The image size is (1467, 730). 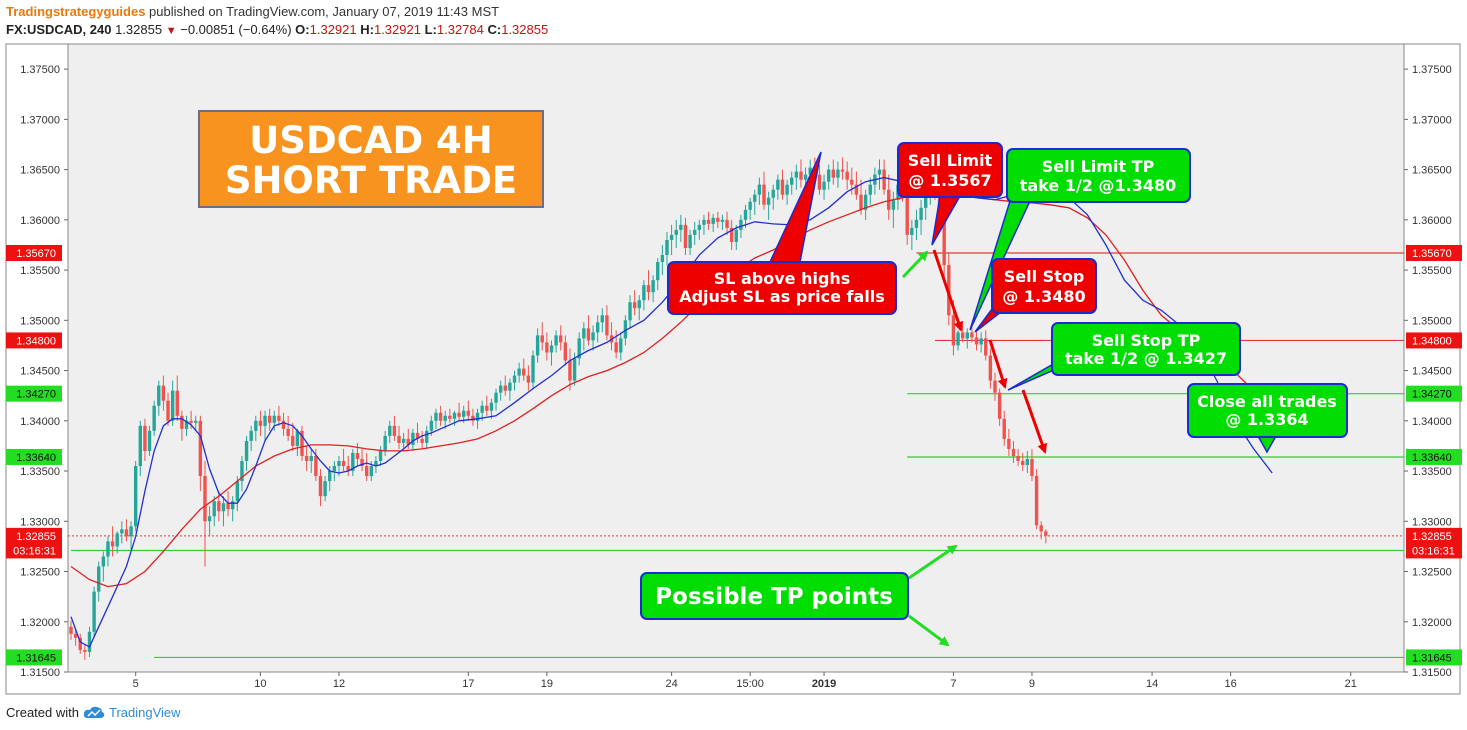 I want to click on price-tag-left-text: 1.33640, so click(x=36, y=458).